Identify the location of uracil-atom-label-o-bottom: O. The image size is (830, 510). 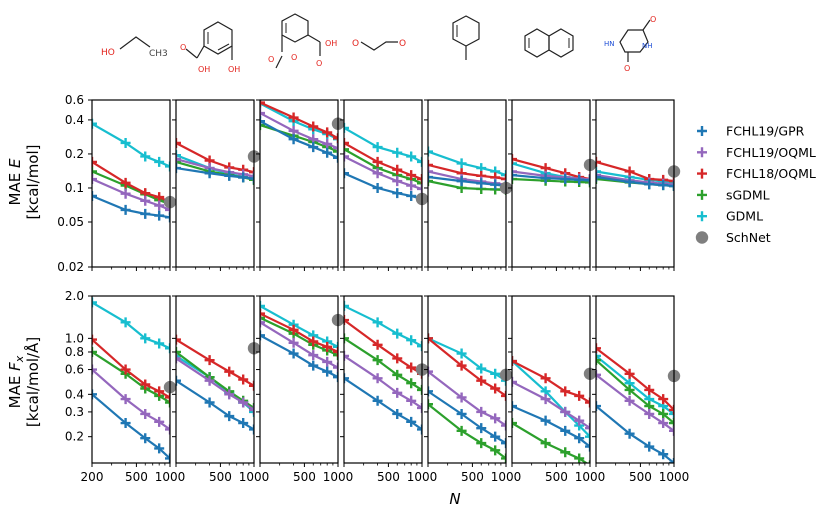
(627, 68).